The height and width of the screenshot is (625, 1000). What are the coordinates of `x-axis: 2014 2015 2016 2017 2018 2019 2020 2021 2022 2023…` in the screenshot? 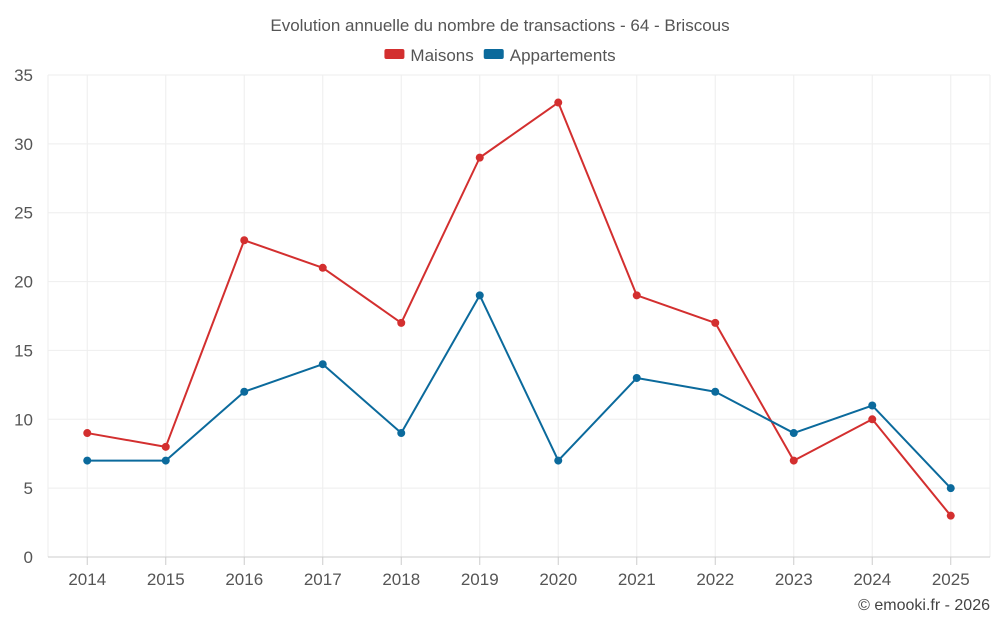 It's located at (519, 572).